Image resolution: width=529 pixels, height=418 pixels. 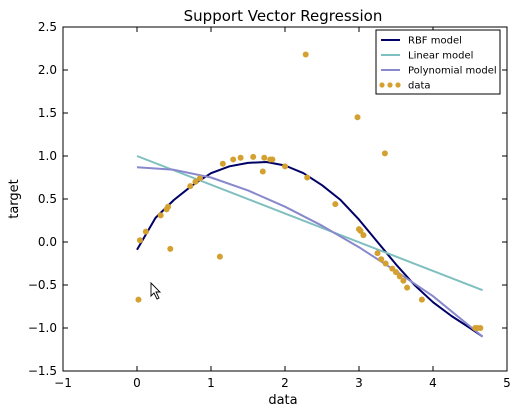 I want to click on y-tick-label: 0.0, so click(x=47, y=242).